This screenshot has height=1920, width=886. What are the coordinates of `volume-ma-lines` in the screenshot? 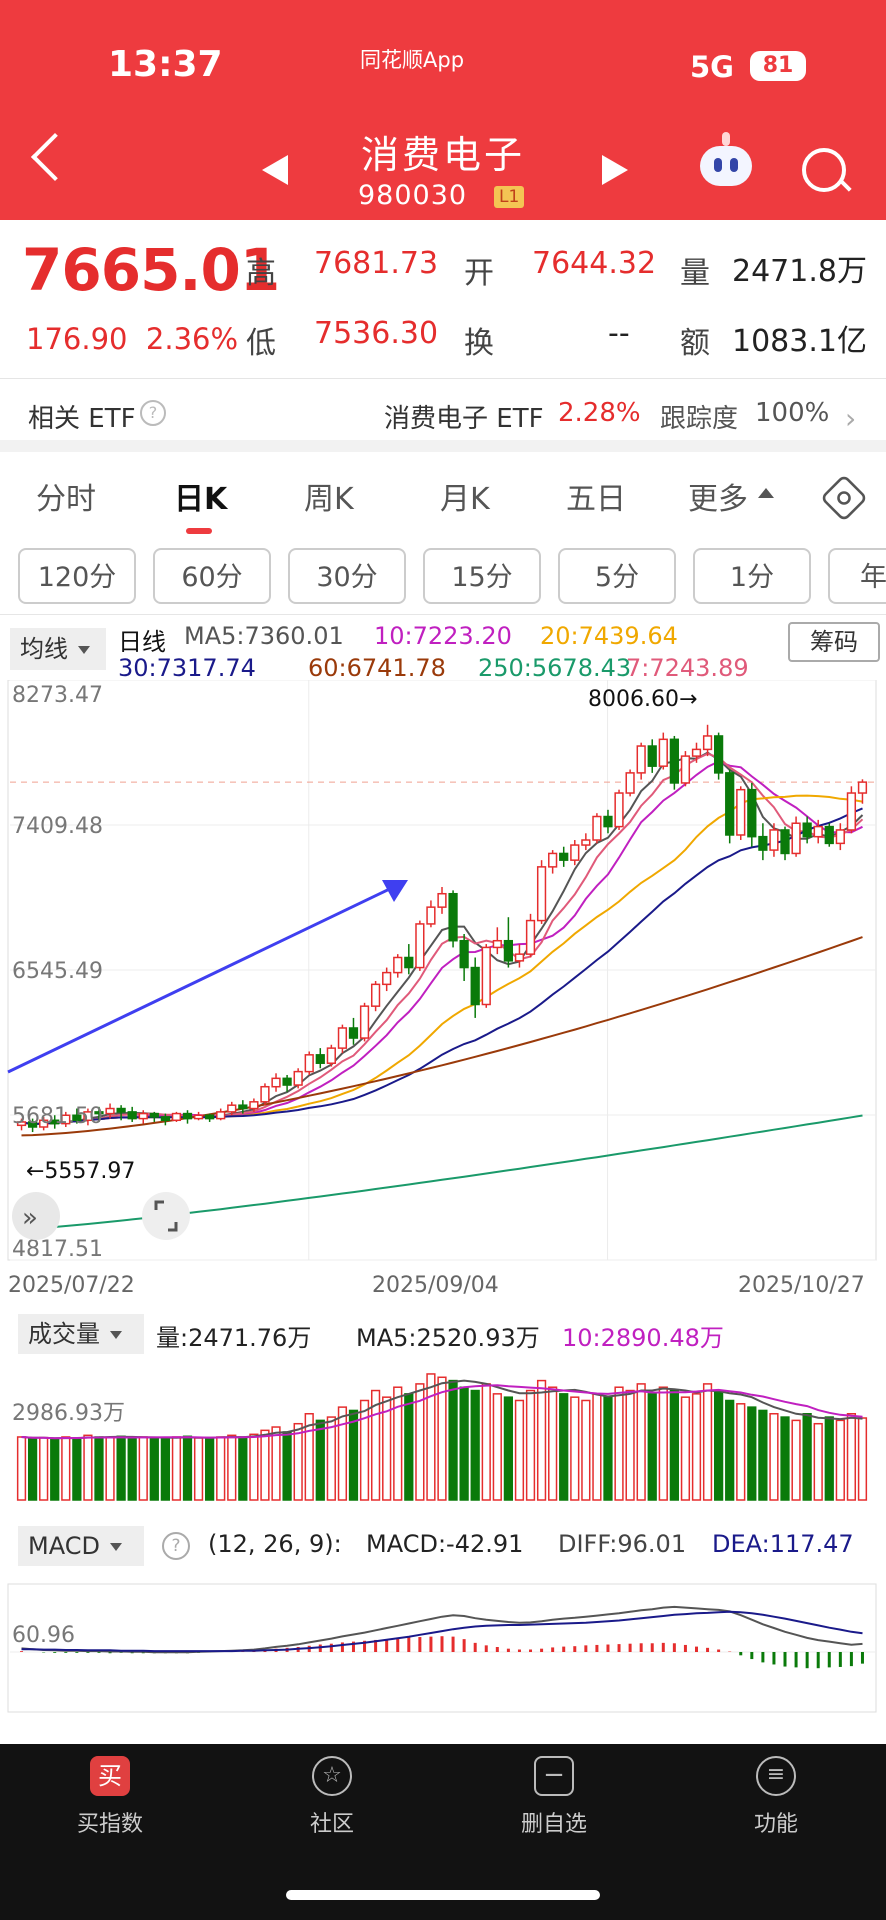 It's located at (442, 1409).